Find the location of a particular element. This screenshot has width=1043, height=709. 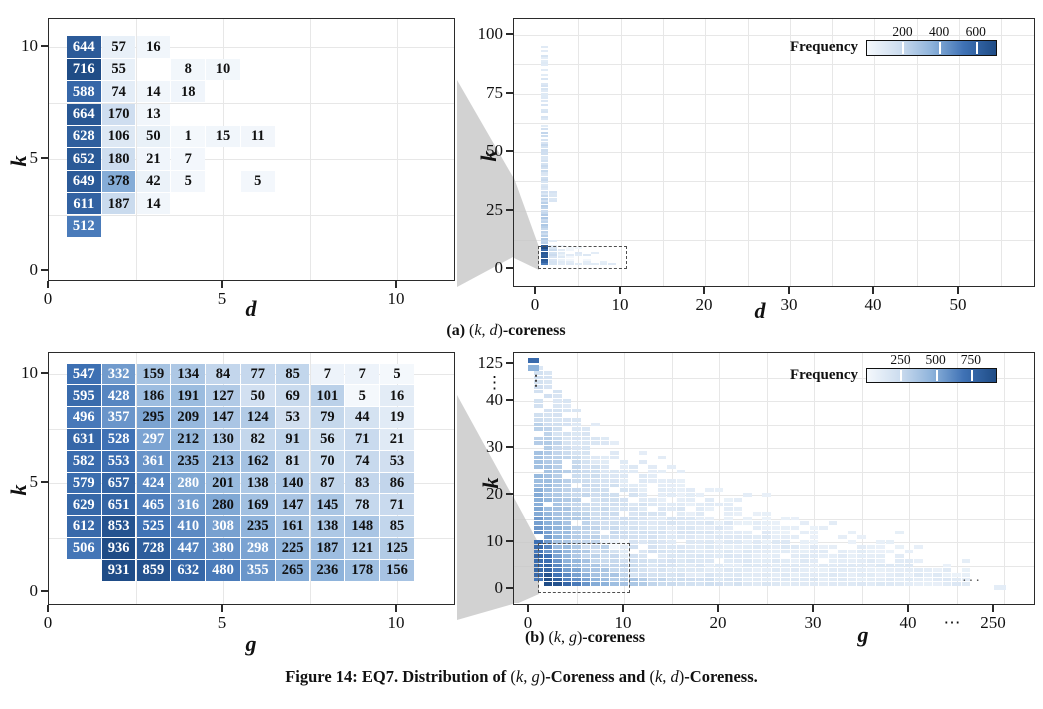

axis-tick-label: 20 is located at coordinates (704, 304).